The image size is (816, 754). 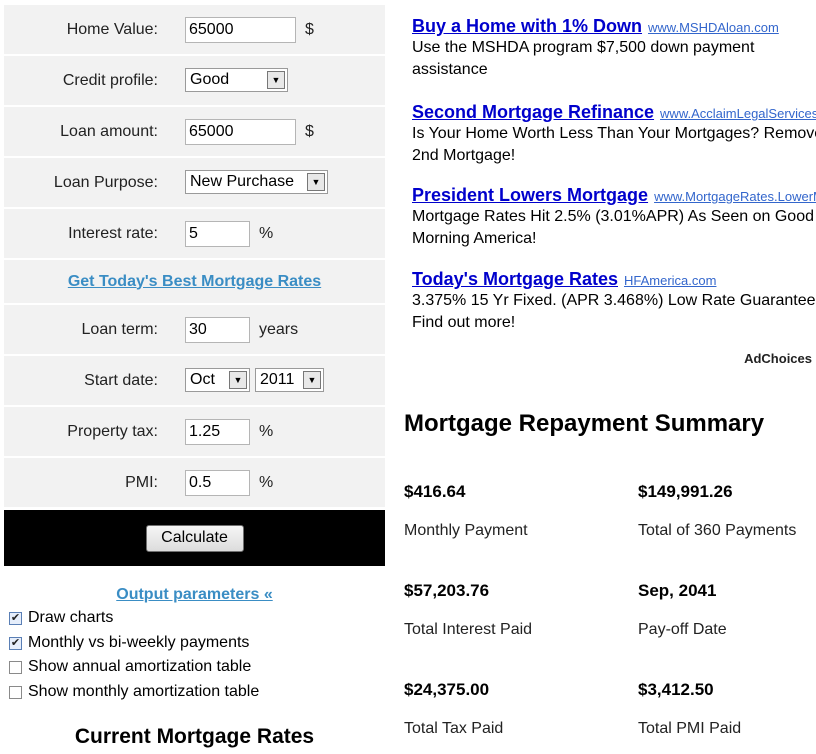 I want to click on monthly-payment-label: Monthly Payment, so click(x=466, y=530).